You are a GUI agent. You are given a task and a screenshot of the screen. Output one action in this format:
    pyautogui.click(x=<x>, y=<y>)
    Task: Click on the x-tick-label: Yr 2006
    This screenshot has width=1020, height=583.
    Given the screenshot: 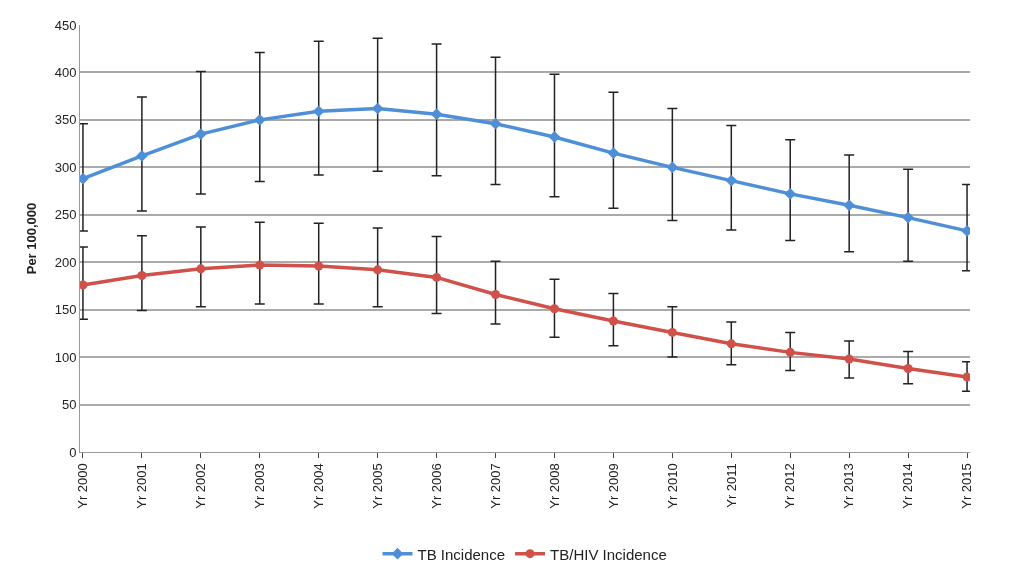 What is the action you would take?
    pyautogui.click(x=436, y=486)
    